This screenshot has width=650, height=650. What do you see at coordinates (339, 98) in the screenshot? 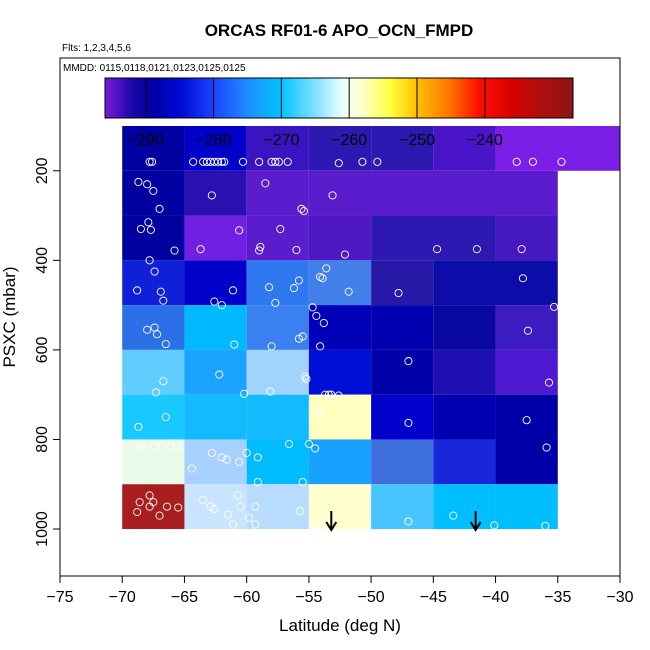
I see `colorbar` at bounding box center [339, 98].